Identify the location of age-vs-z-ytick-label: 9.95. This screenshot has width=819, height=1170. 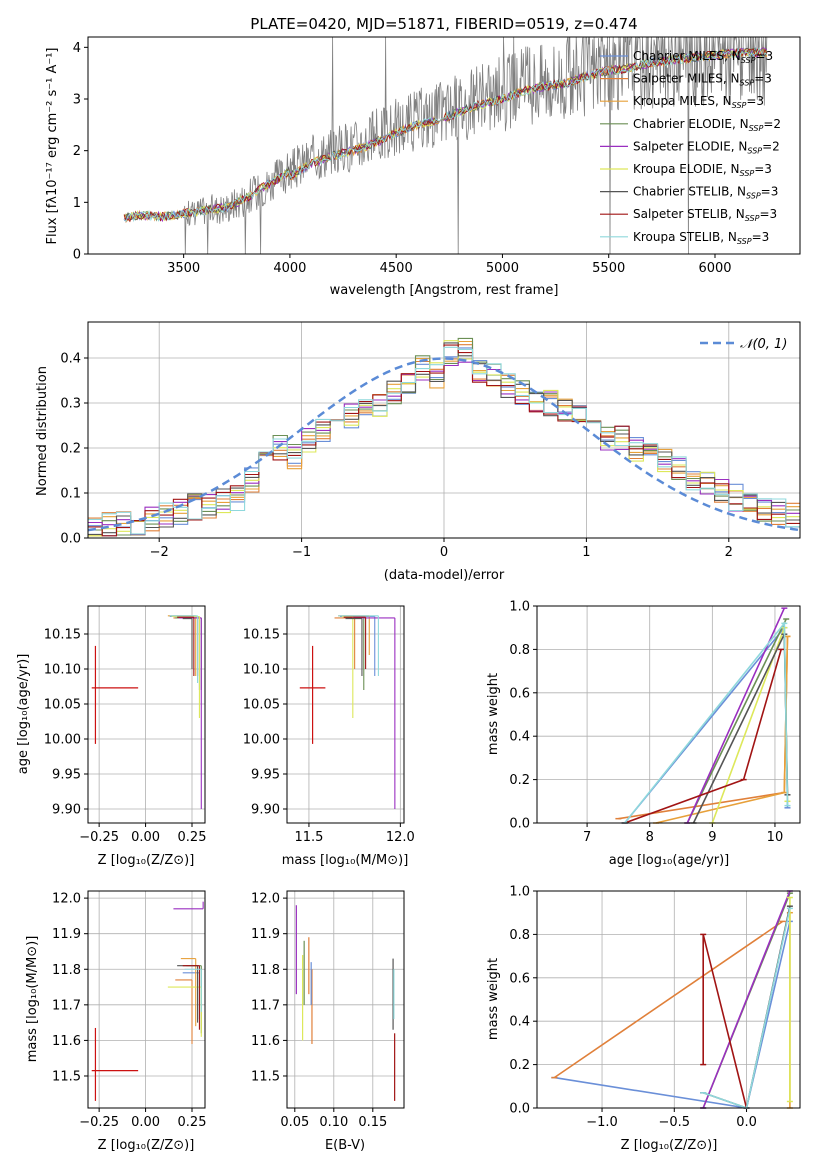
(66, 775).